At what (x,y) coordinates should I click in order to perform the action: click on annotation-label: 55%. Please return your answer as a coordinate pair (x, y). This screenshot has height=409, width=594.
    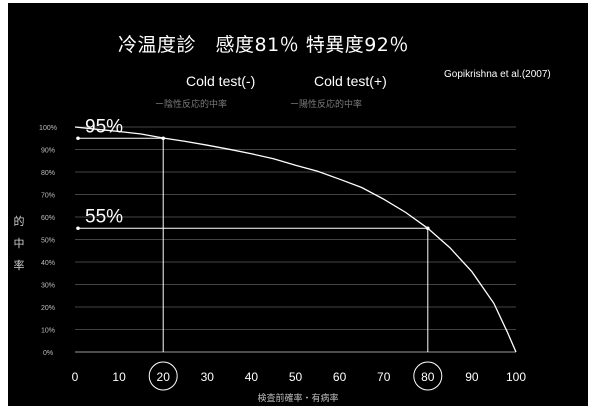
    Looking at the image, I should click on (104, 216).